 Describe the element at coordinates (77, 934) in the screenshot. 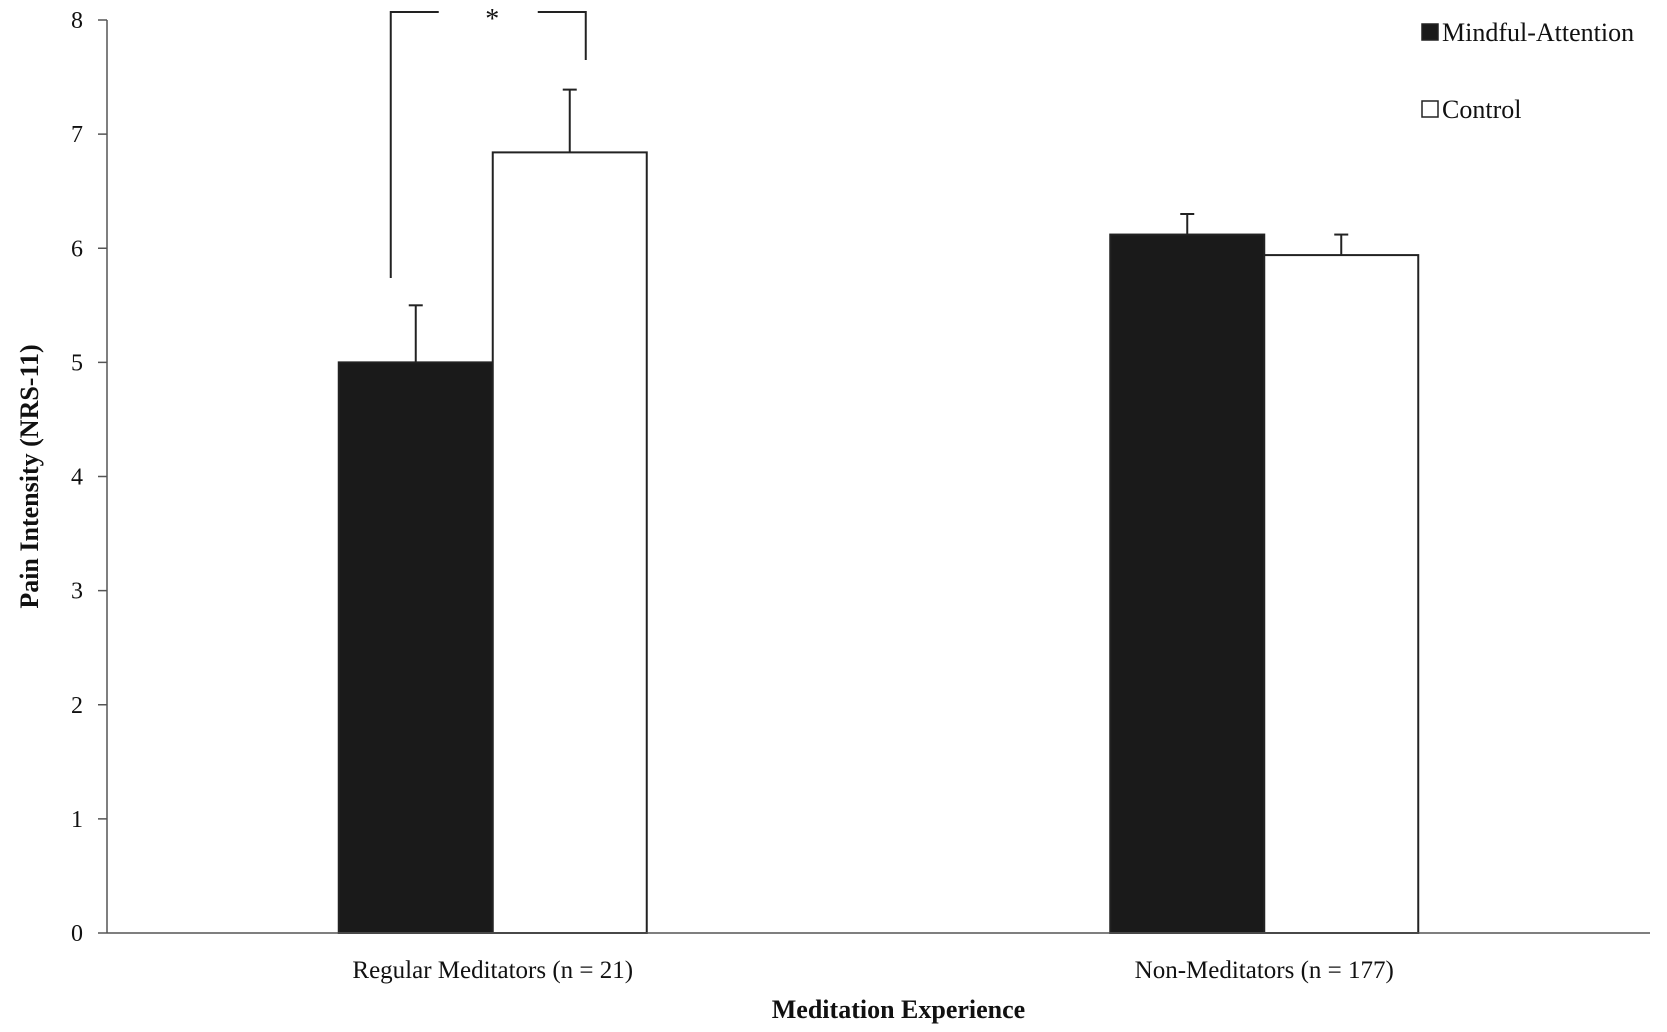

I see `y-tick-label: 0` at that location.